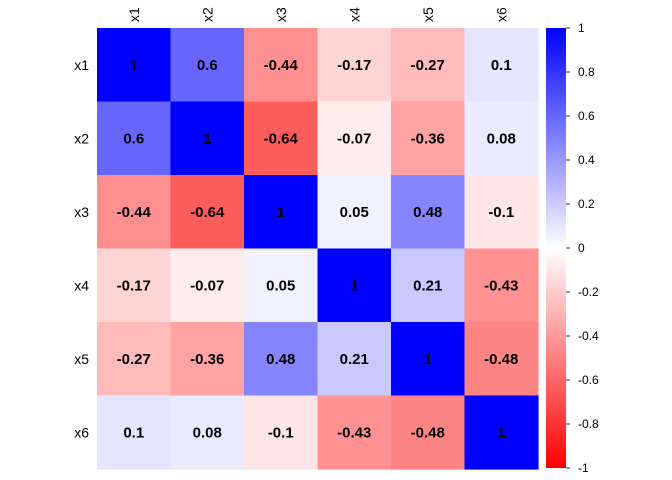 The width and height of the screenshot is (672, 480). I want to click on heatmap-cell-x4-x3, so click(281, 285).